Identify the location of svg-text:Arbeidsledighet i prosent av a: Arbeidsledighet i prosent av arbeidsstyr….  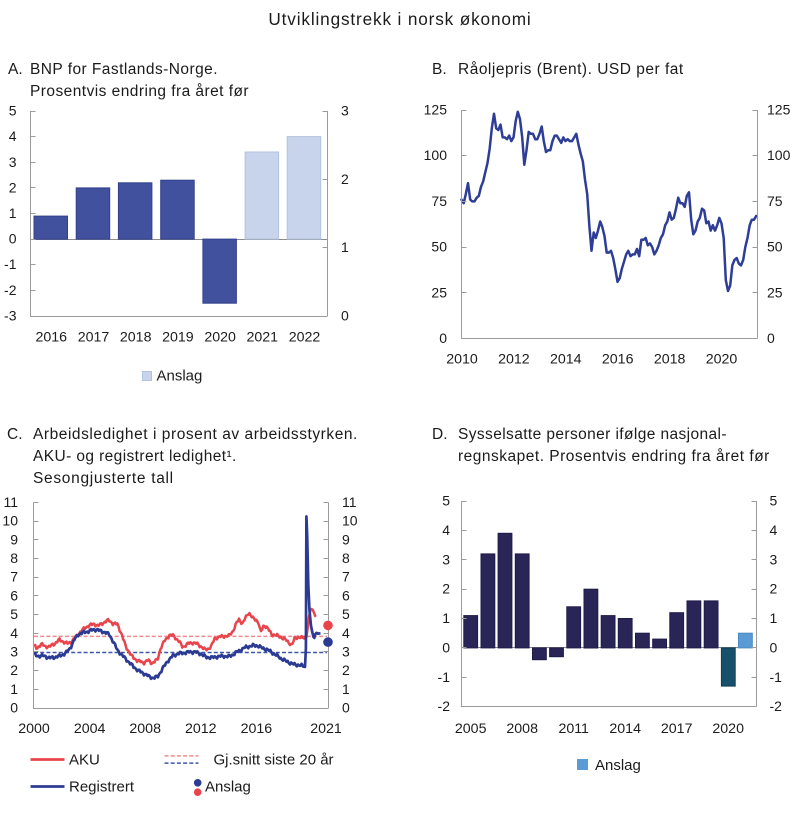
(195, 434).